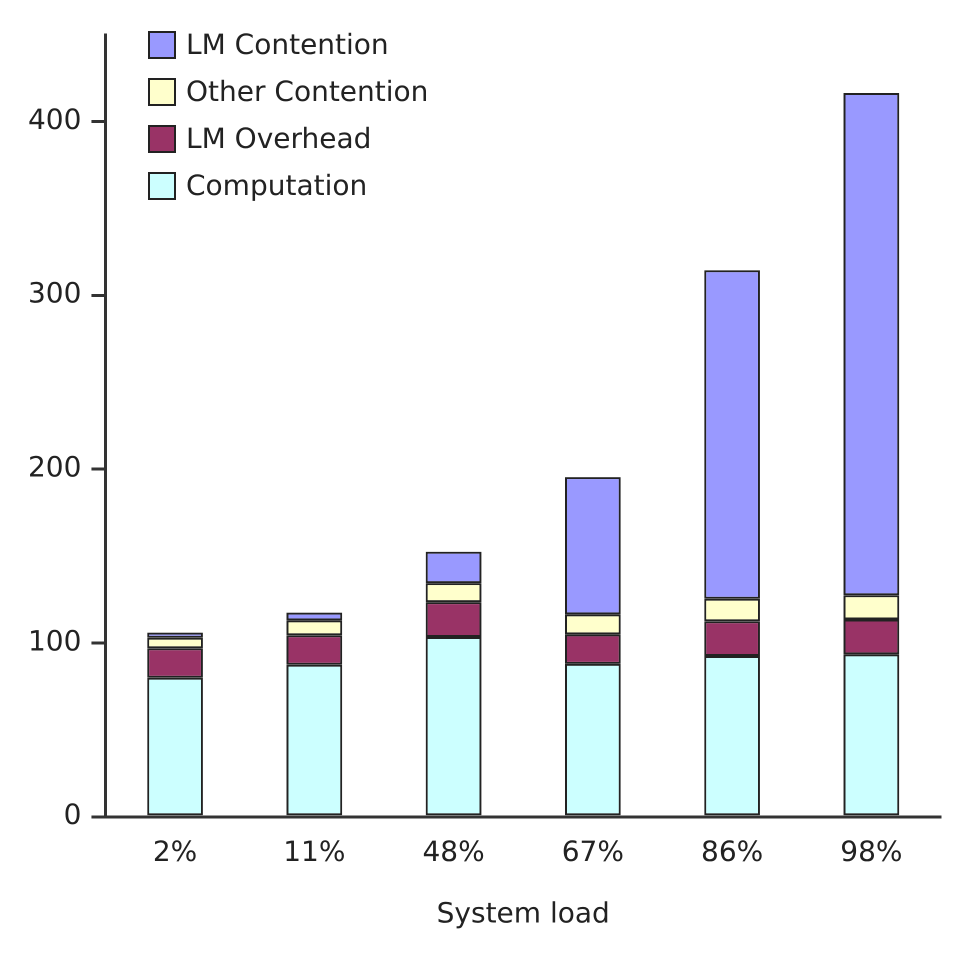 The width and height of the screenshot is (969, 954). Describe the element at coordinates (55, 641) in the screenshot. I see `y-tick-label: 100` at that location.